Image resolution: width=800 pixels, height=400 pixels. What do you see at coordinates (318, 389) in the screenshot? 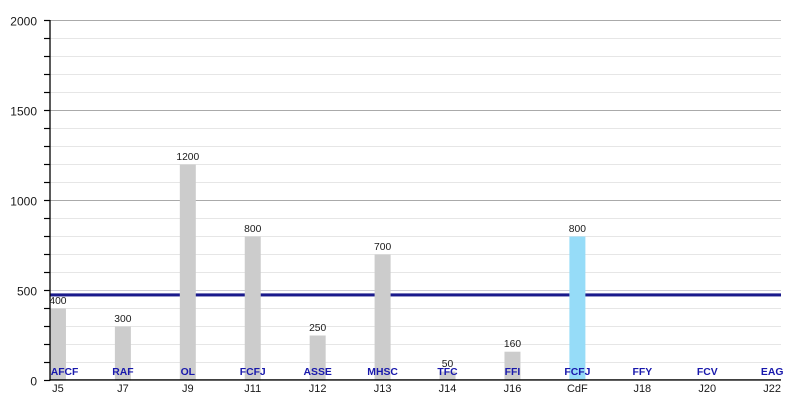
I see `svg-text: J12` at bounding box center [318, 389].